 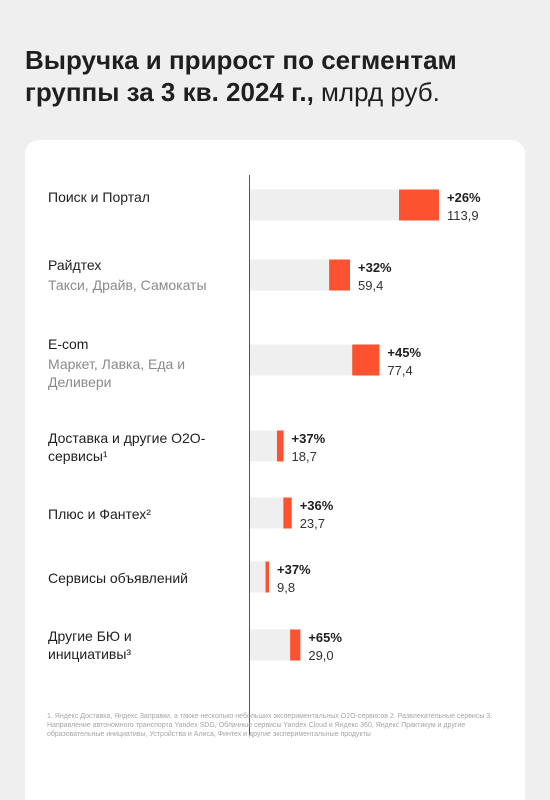 I want to click on growth-label-plus: +36%, so click(x=317, y=505).